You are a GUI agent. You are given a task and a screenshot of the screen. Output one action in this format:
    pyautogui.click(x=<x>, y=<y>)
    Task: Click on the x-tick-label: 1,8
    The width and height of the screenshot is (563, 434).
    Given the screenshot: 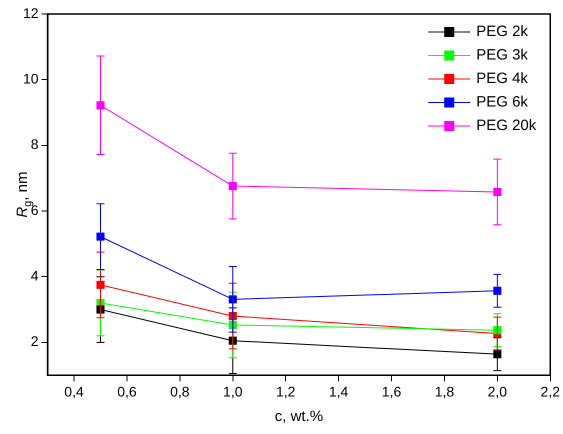 What is the action you would take?
    pyautogui.click(x=444, y=391)
    